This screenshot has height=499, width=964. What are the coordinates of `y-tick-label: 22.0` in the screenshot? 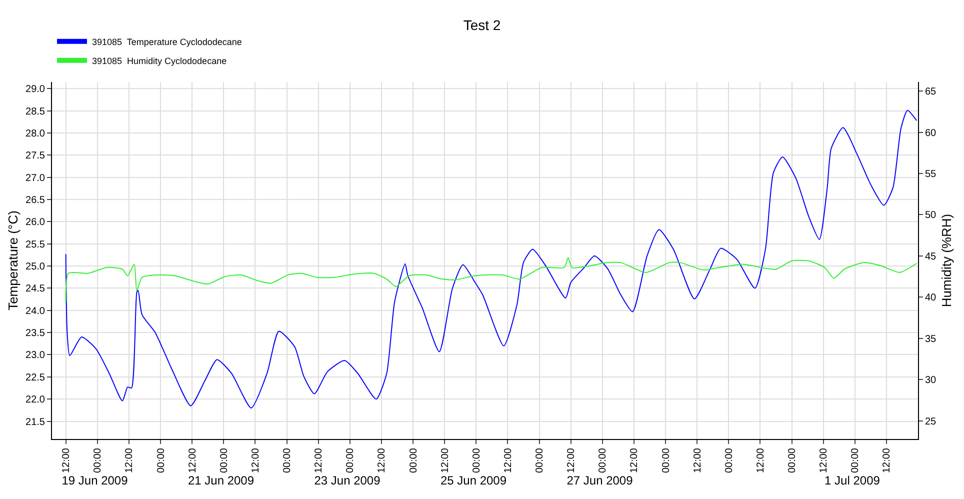 It's located at (36, 400).